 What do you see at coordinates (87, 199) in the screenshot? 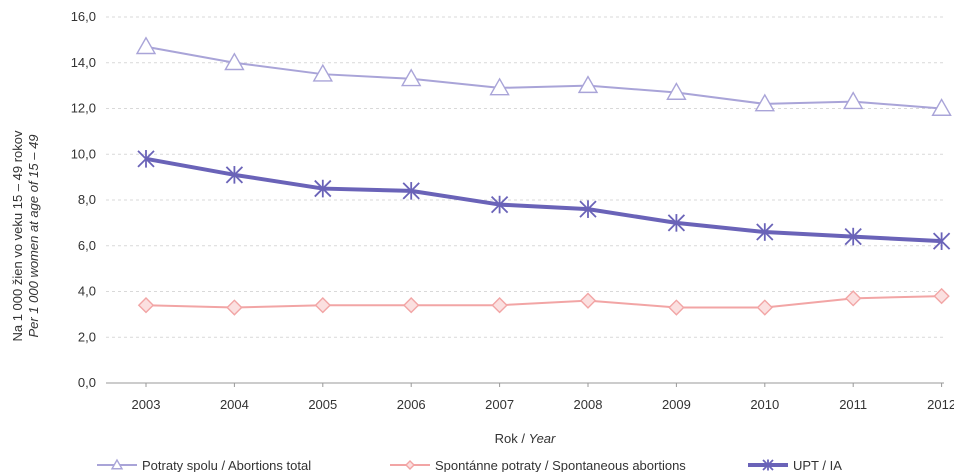
I see `y-tick-label: 8,0` at bounding box center [87, 199].